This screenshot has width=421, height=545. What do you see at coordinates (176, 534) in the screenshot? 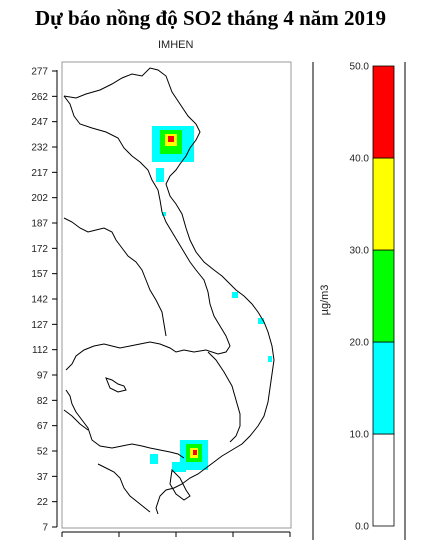
I see `x-axis-ticks` at bounding box center [176, 534].